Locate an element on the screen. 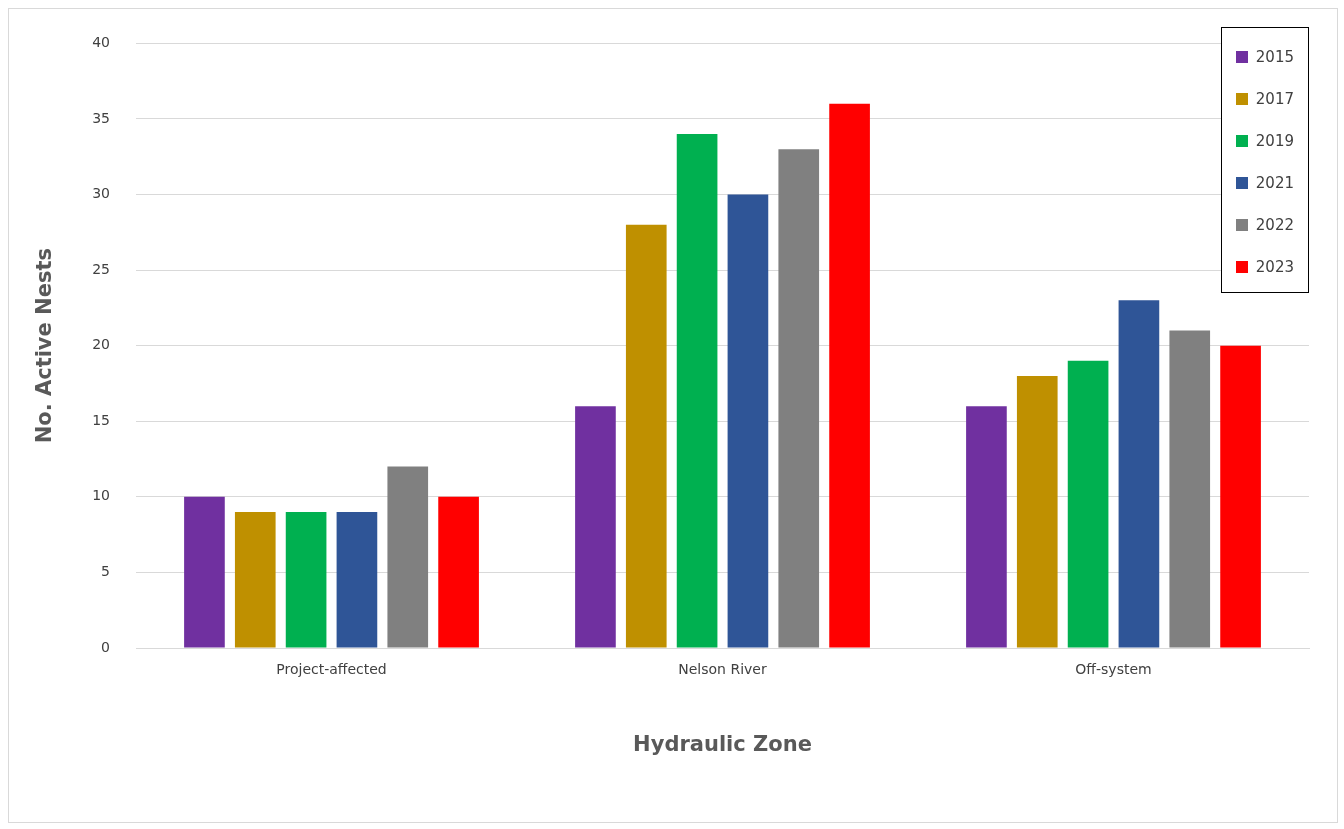 The height and width of the screenshot is (829, 1344). legend-label: 2019 is located at coordinates (1274, 141).